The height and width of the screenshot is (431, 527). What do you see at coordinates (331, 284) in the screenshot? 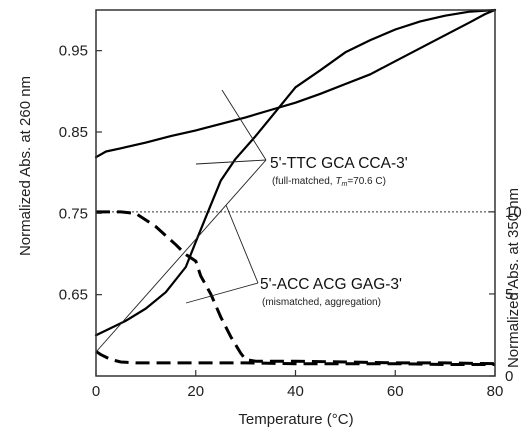
I see `annotation-mismatched: 5'-ACC ACG GAG-3'` at bounding box center [331, 284].